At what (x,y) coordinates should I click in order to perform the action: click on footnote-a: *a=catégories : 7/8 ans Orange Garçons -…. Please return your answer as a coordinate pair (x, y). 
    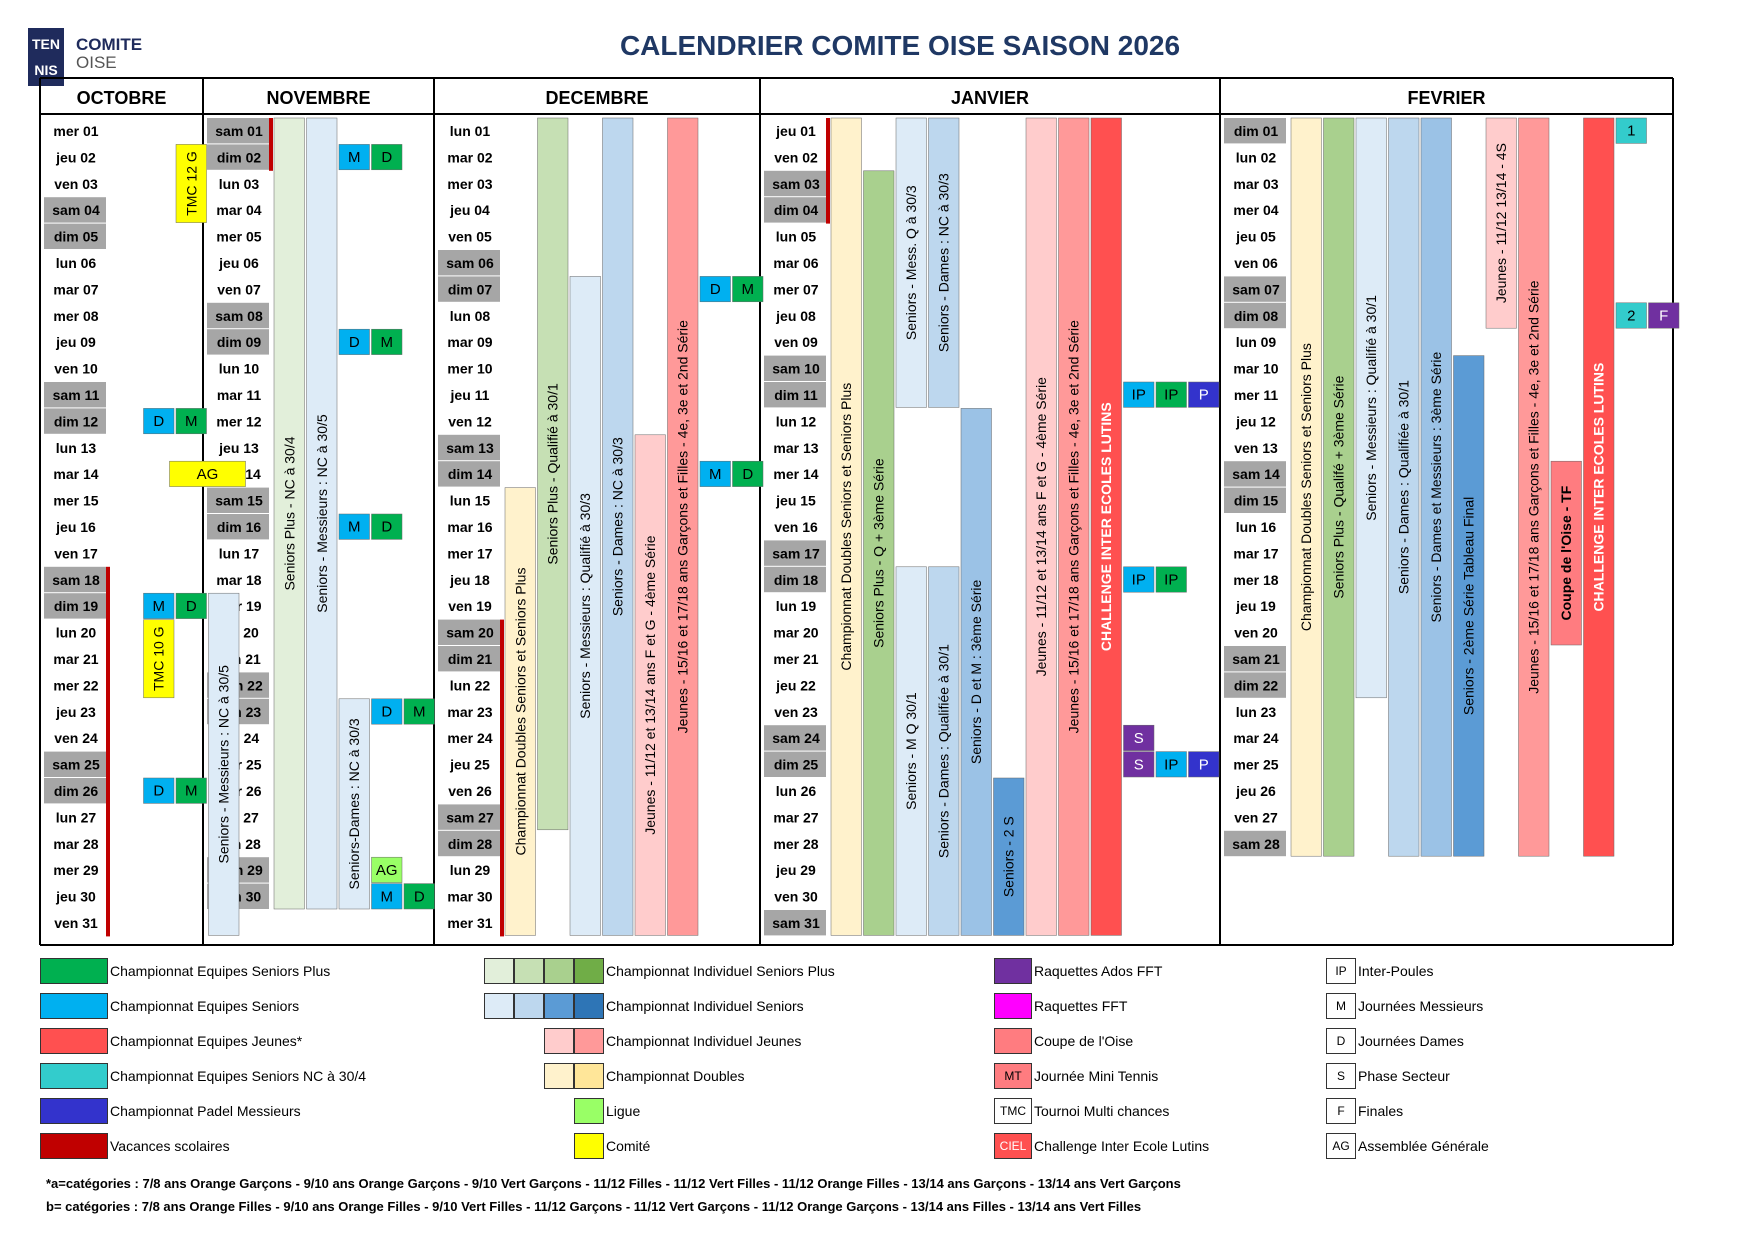
    Looking at the image, I should click on (613, 1183).